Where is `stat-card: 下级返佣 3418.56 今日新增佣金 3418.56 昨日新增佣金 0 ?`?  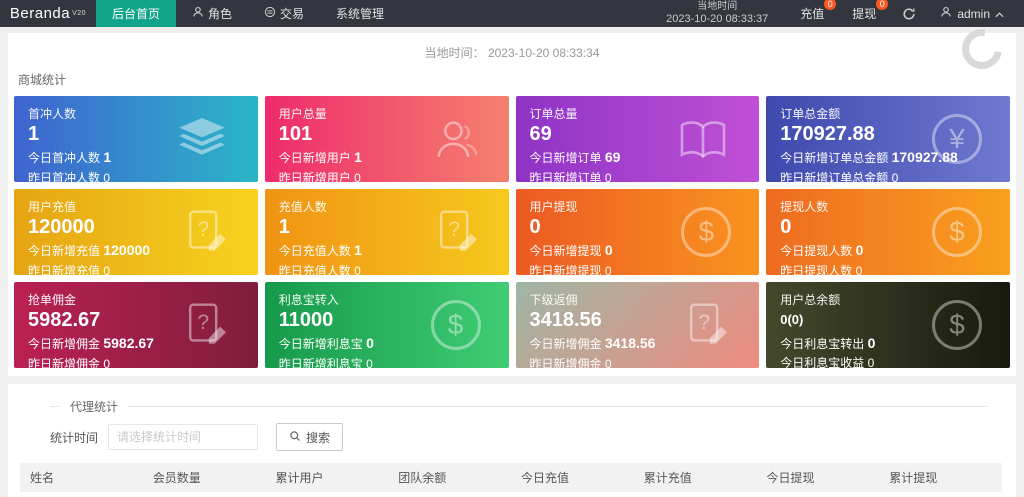
stat-card: 下级返佣 3418.56 今日新增佣金 3418.56 昨日新增佣金 0 ? is located at coordinates (637, 325).